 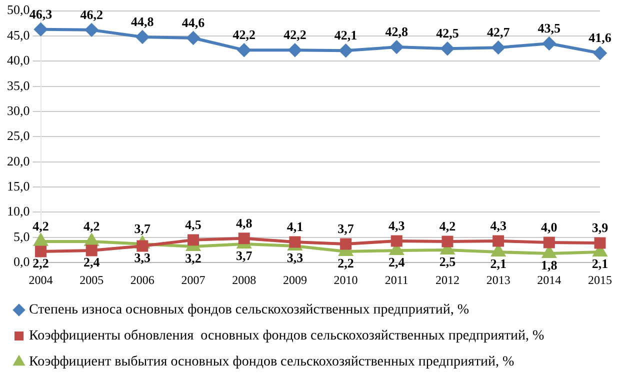 What do you see at coordinates (18, 136) in the screenshot?
I see `y-tick-label: 25,0` at bounding box center [18, 136].